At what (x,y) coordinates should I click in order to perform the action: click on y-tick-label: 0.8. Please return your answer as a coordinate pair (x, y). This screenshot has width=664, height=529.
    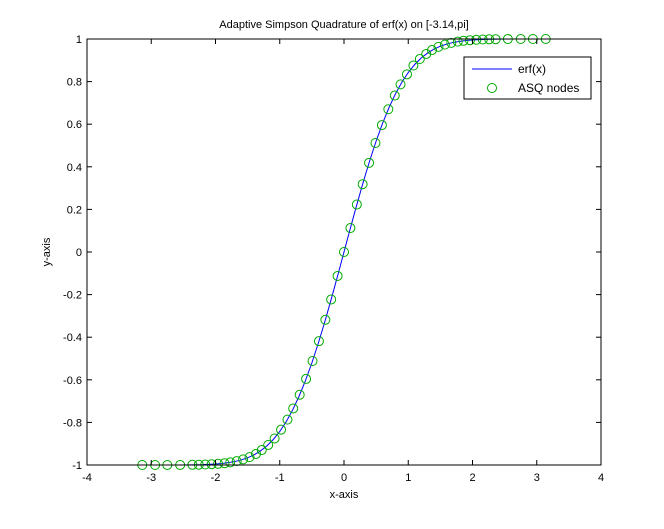
    Looking at the image, I should click on (74, 83).